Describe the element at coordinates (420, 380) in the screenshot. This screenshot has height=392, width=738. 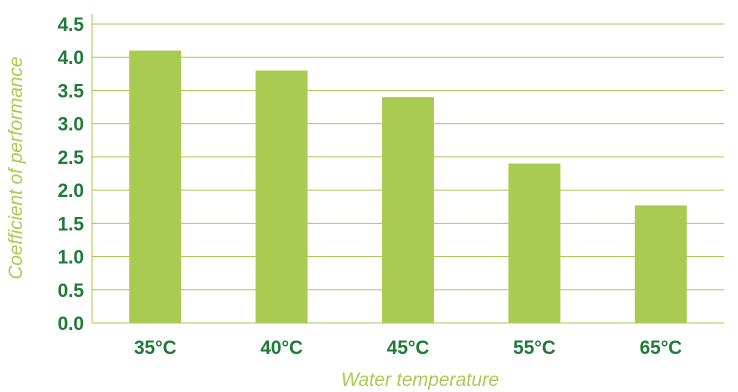
I see `x-axis-title: Water temperature` at that location.